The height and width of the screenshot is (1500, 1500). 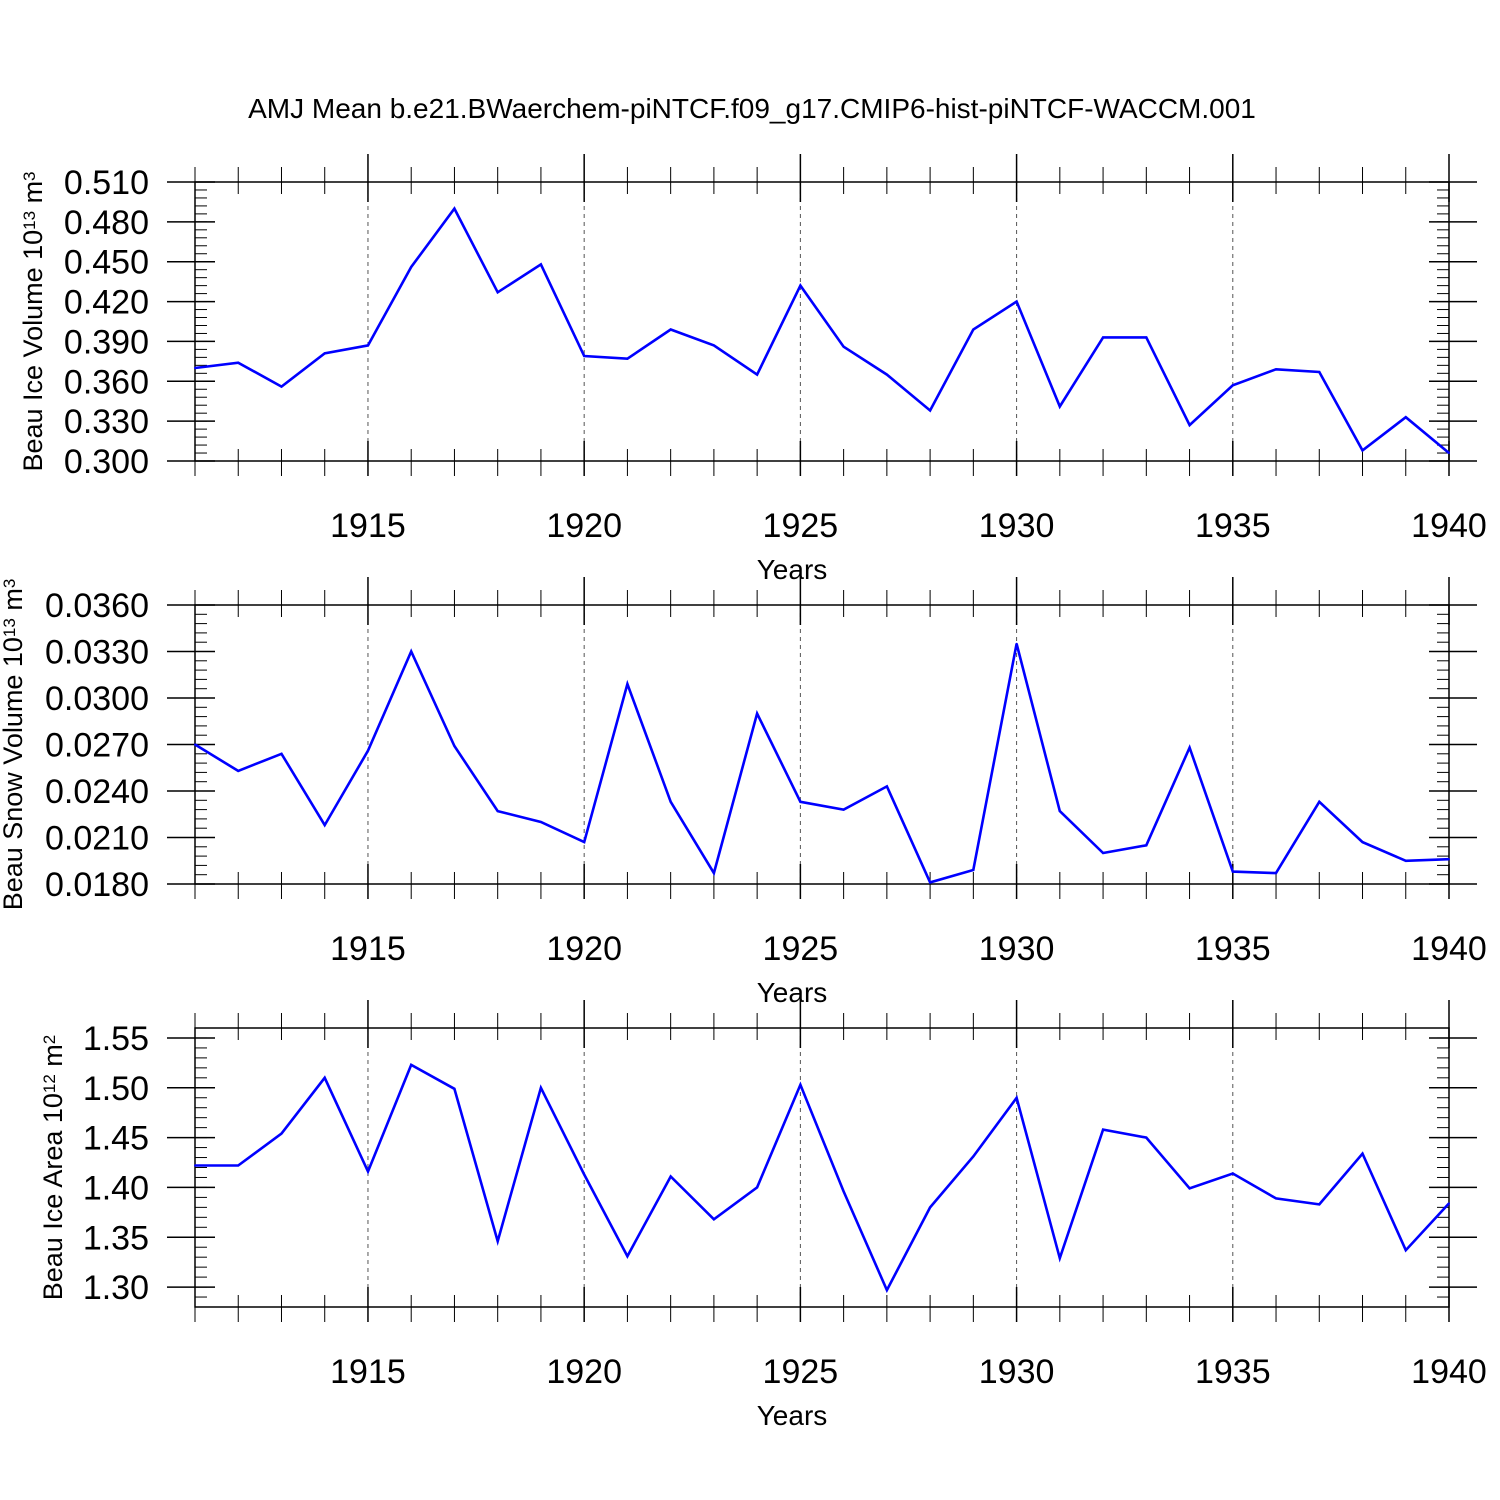 What do you see at coordinates (1233, 526) in the screenshot?
I see `x-tick-label: 1935` at bounding box center [1233, 526].